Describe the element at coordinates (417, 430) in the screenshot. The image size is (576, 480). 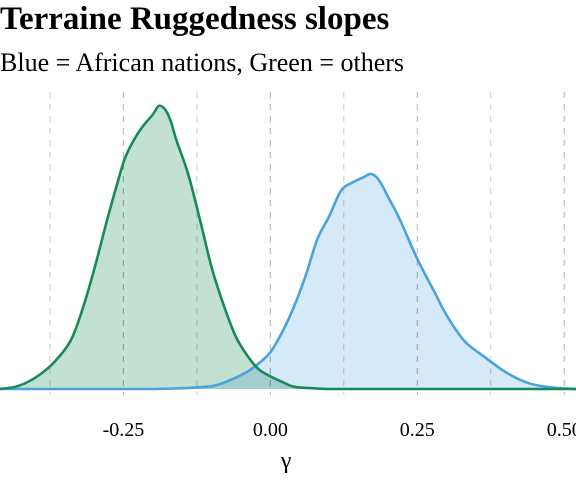
I see `x-tick-label: 0.25` at that location.